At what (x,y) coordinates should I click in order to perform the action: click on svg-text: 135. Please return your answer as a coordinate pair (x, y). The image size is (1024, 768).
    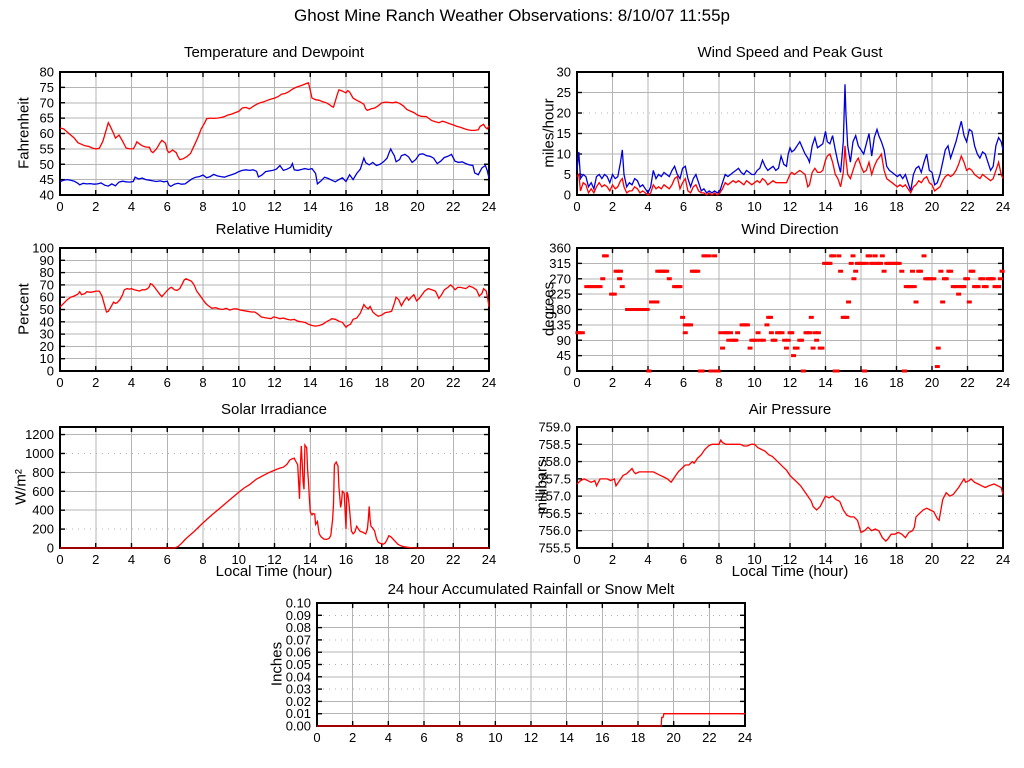
    Looking at the image, I should click on (560, 324).